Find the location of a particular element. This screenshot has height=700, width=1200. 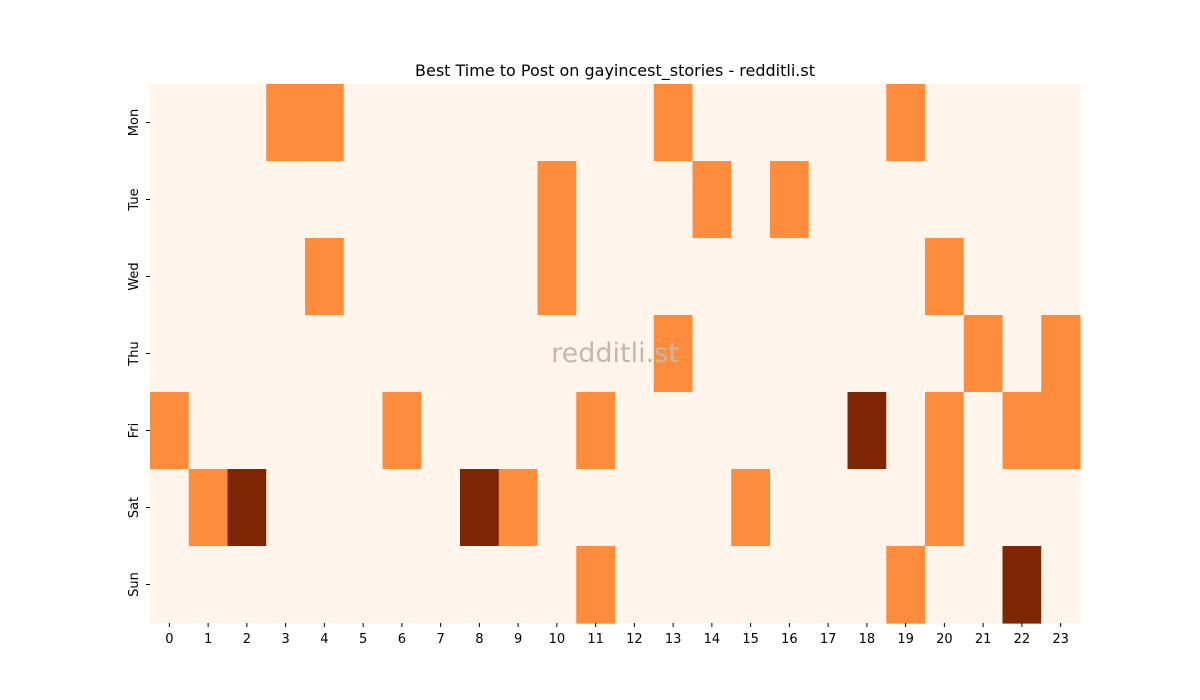

x-tick-label: 19 is located at coordinates (905, 639).